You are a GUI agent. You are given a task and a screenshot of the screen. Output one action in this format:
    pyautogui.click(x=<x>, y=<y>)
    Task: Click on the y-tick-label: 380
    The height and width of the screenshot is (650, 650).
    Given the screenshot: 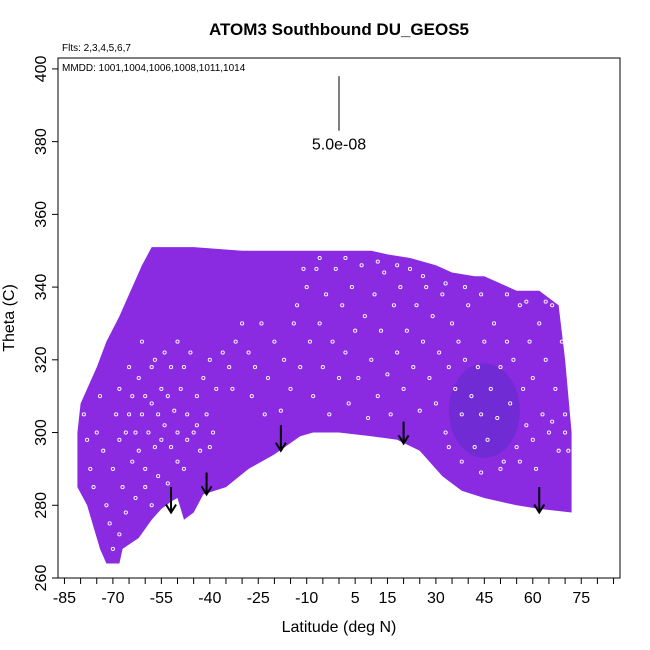 What is the action you would take?
    pyautogui.click(x=41, y=141)
    